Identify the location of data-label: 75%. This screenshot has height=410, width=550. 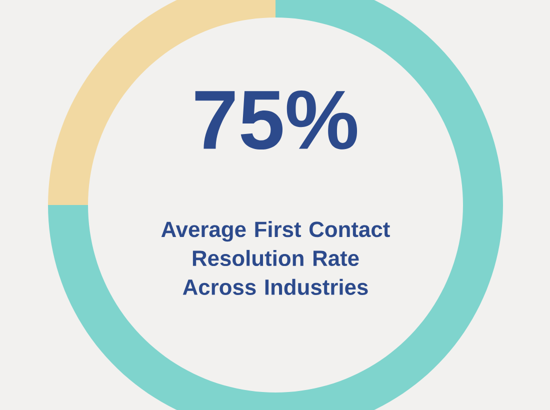
(276, 120).